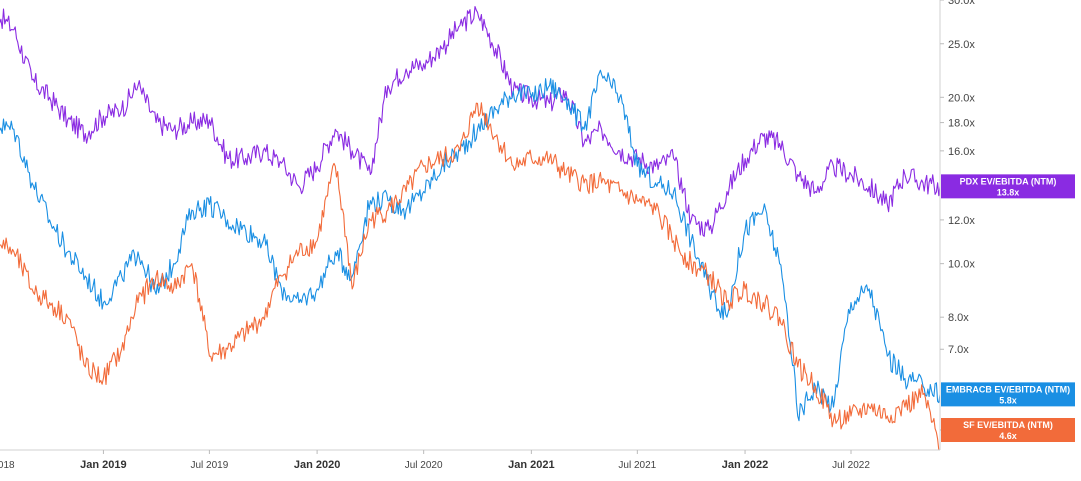  What do you see at coordinates (745, 465) in the screenshot?
I see `x-tick-label: Jan 2022` at bounding box center [745, 465].